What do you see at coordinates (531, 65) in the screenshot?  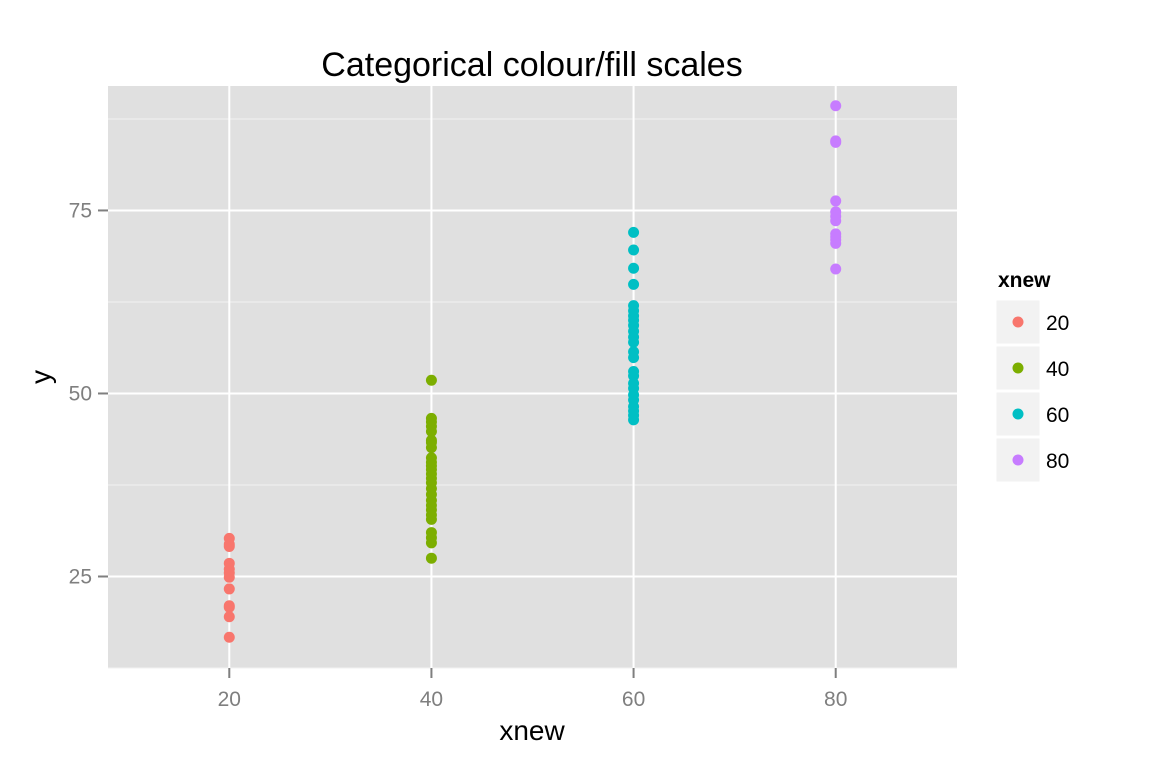 I see `chart-title: Categorical colour/fill scales` at bounding box center [531, 65].